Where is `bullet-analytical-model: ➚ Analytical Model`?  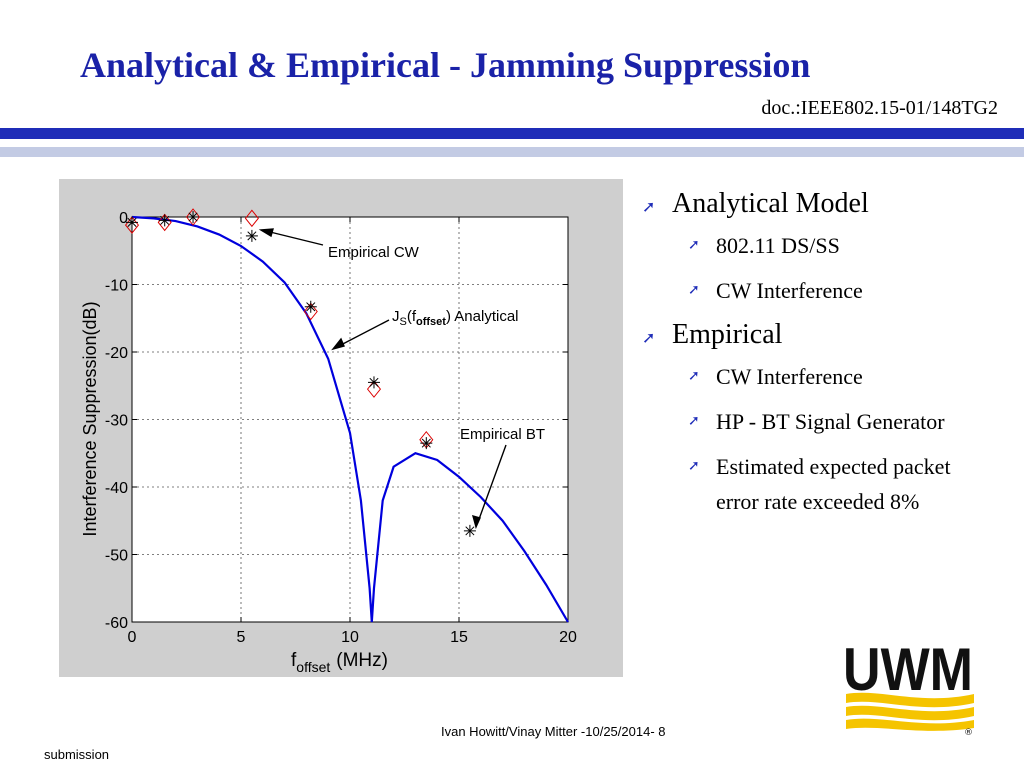
bullet-analytical-model: ➚ Analytical Model is located at coordinates (801, 204).